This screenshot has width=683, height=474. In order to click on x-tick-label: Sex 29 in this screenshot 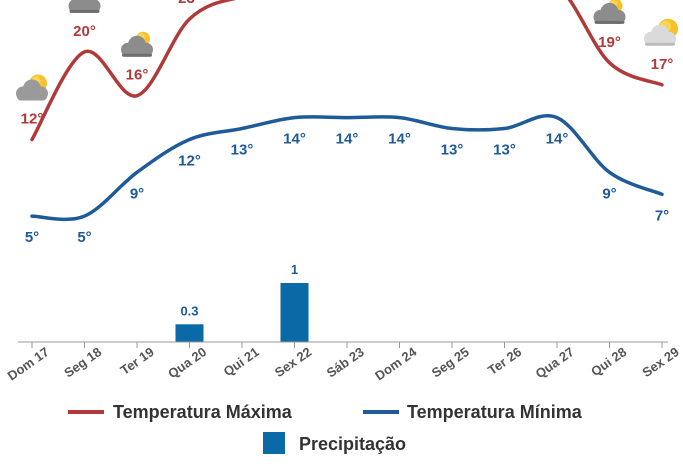, I will do `click(660, 362)`.